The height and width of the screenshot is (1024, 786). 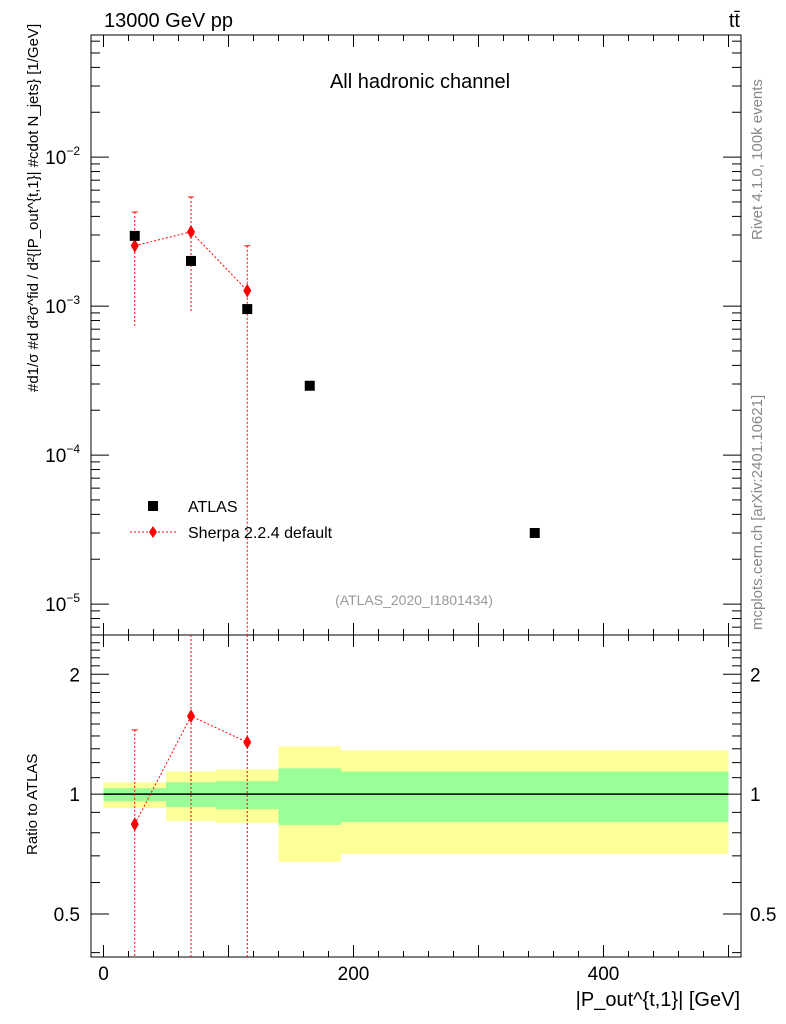 I want to click on y-tick-label: 10⁻⁵, so click(x=62, y=603).